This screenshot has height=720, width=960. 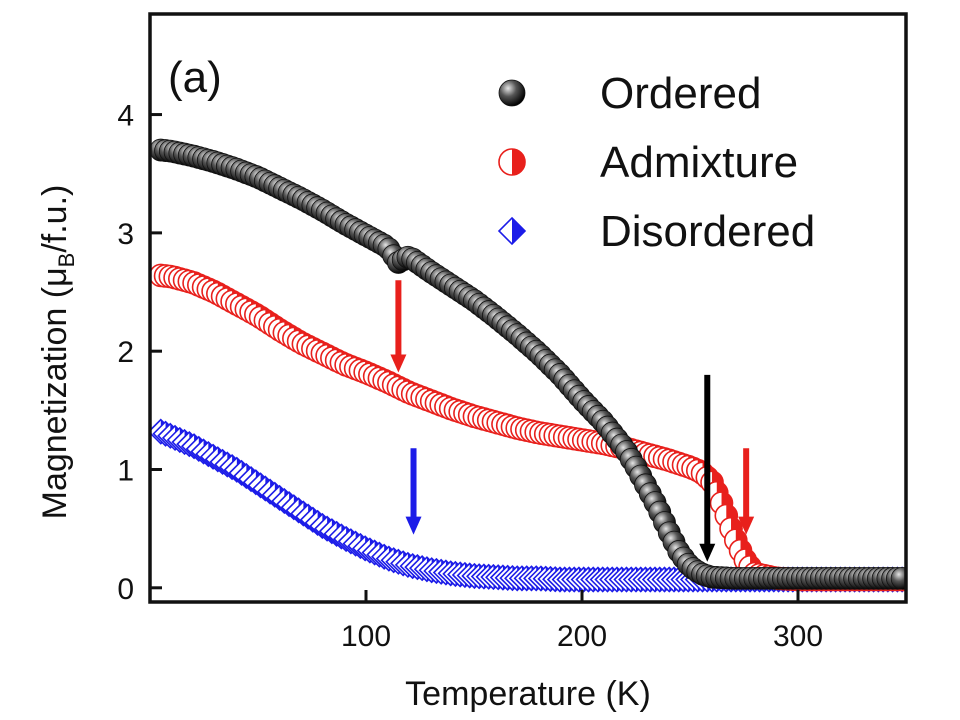 I want to click on y-tick-label: 4, so click(x=125, y=116).